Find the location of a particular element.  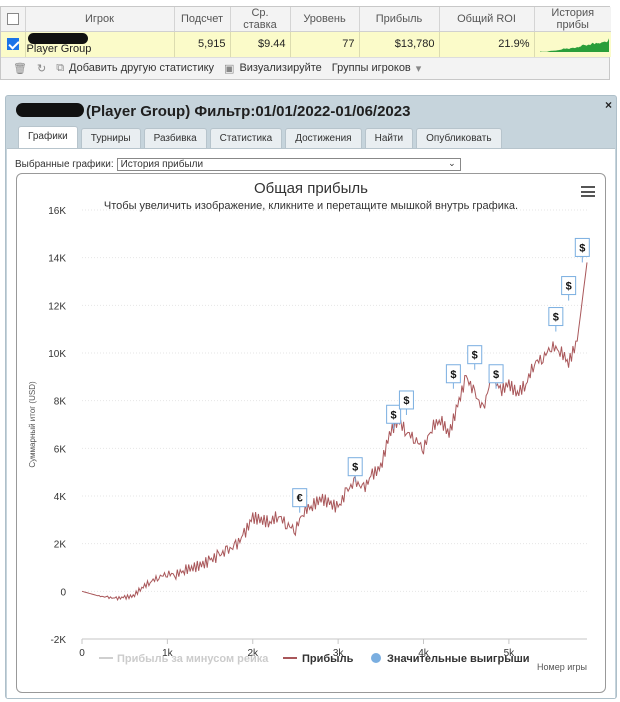

profit-sparkline is located at coordinates (574, 44).